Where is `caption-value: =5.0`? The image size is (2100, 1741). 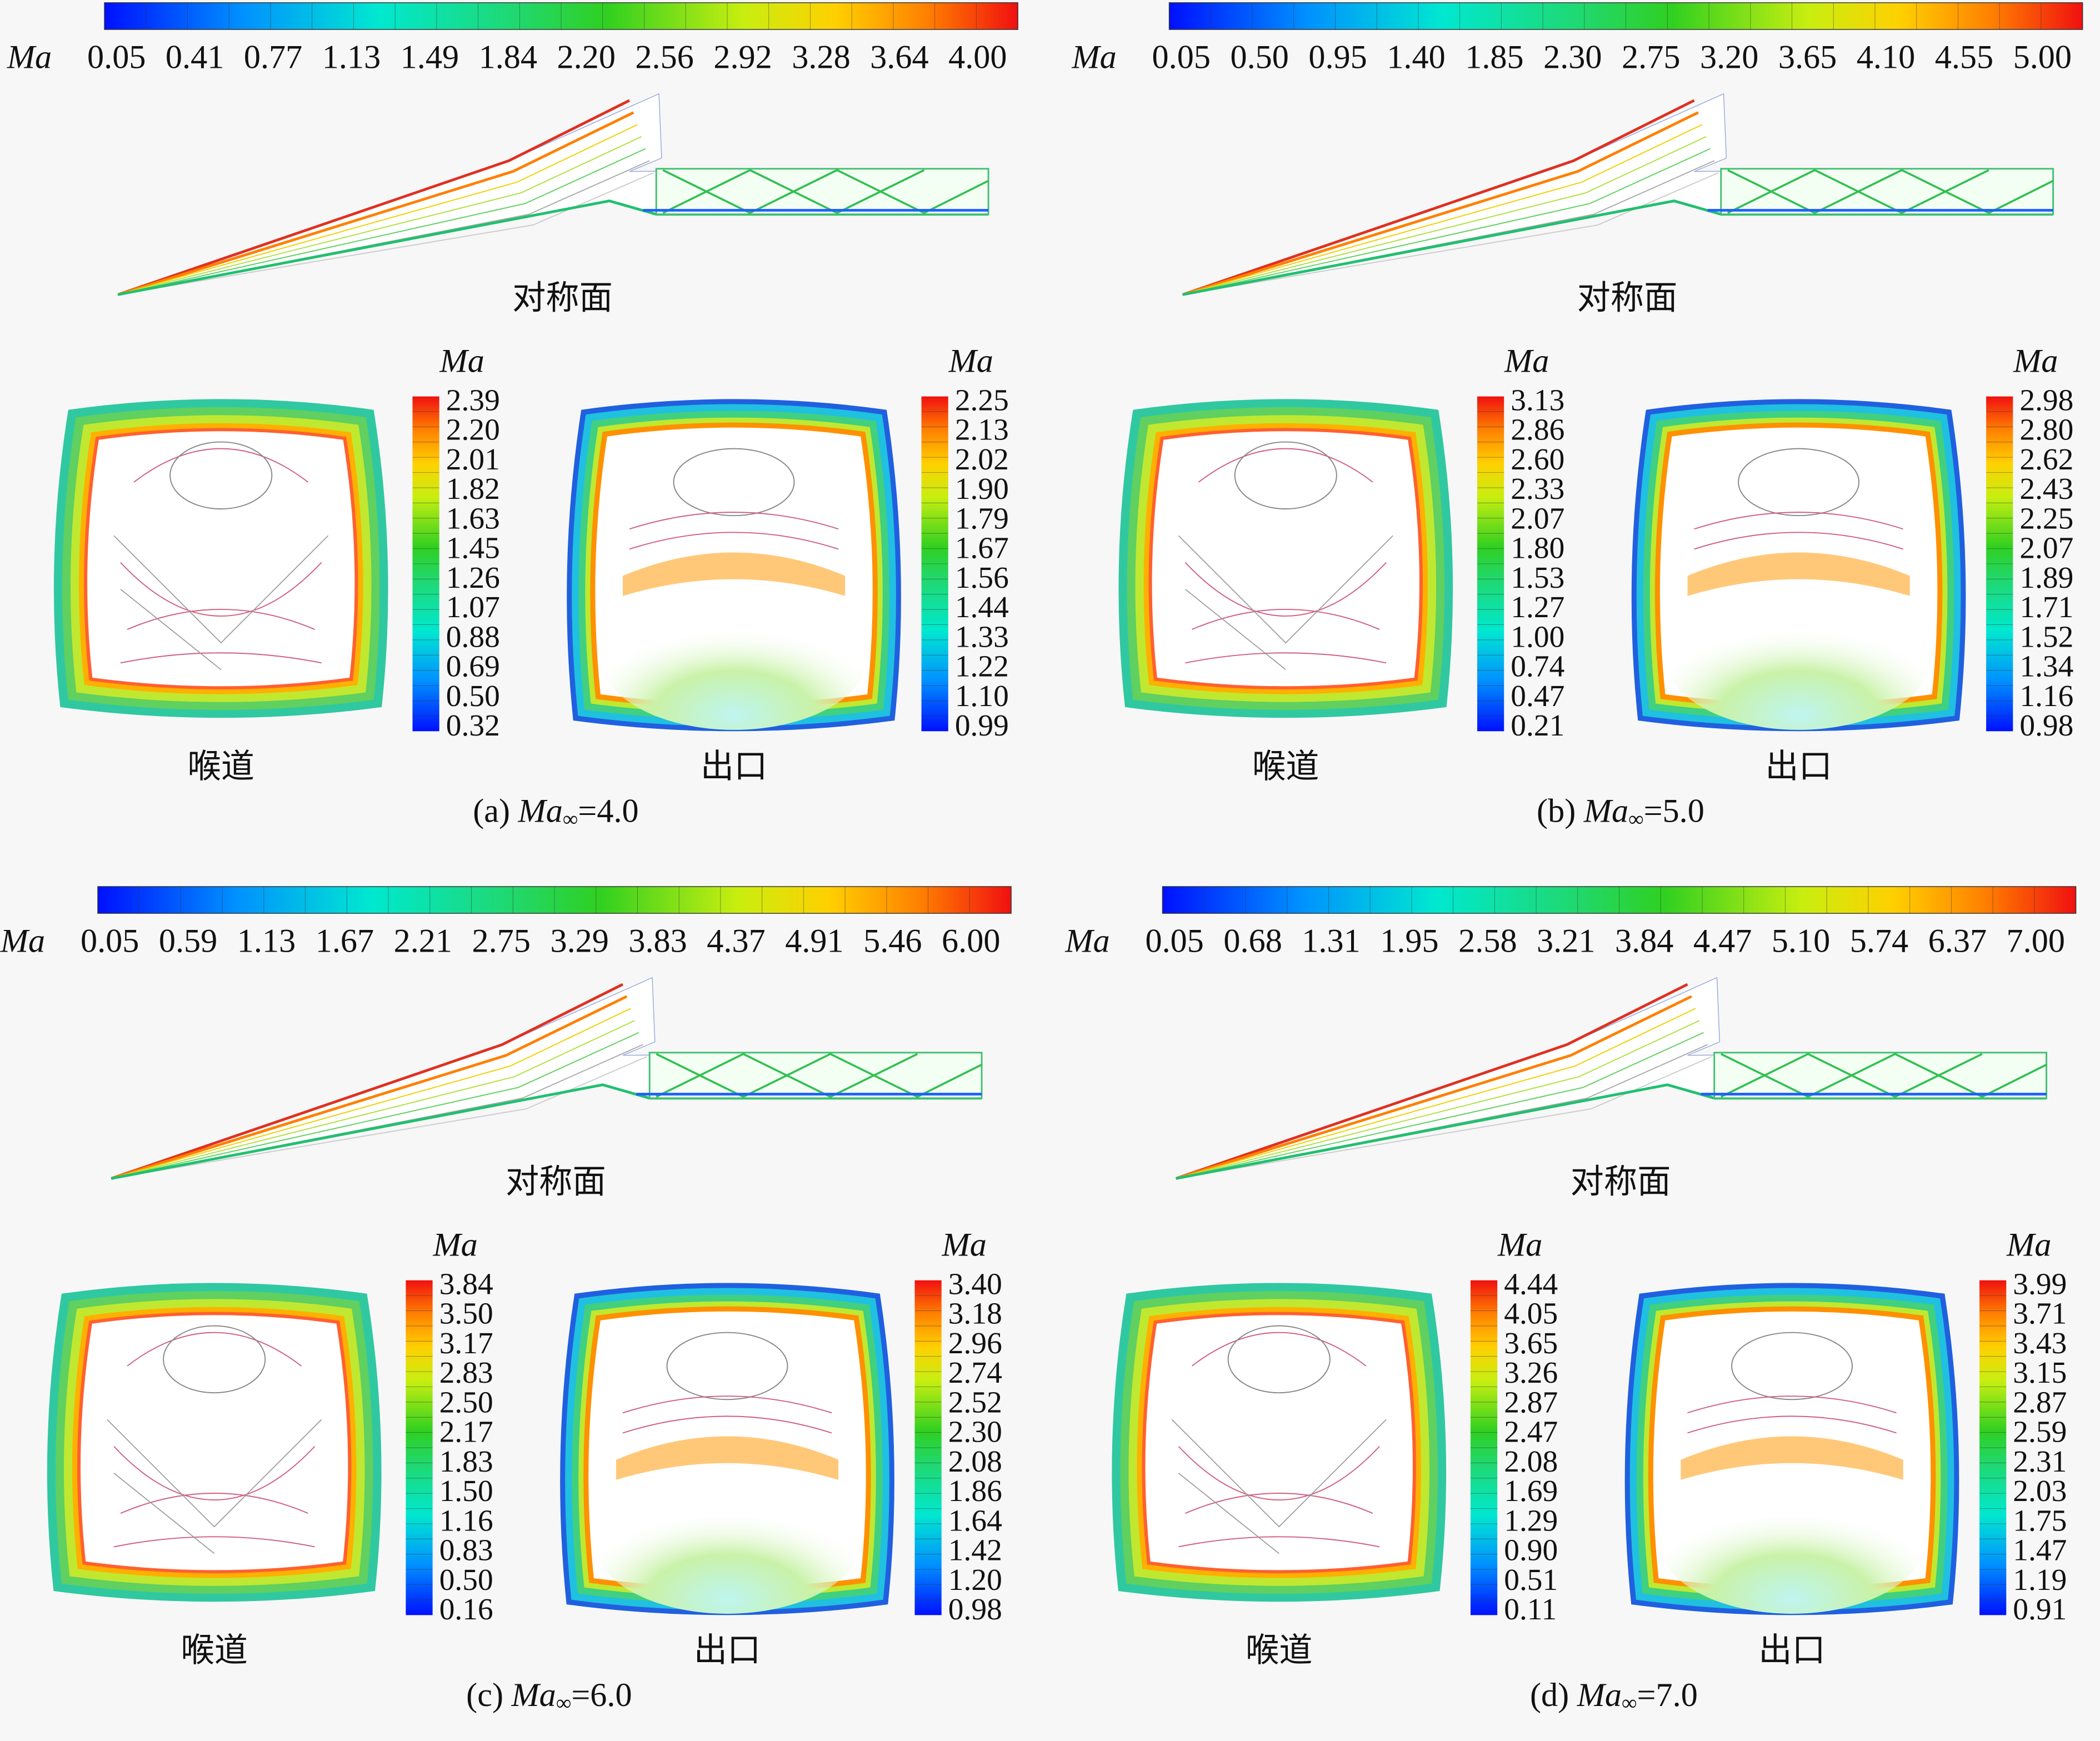 caption-value: =5.0 is located at coordinates (1674, 811).